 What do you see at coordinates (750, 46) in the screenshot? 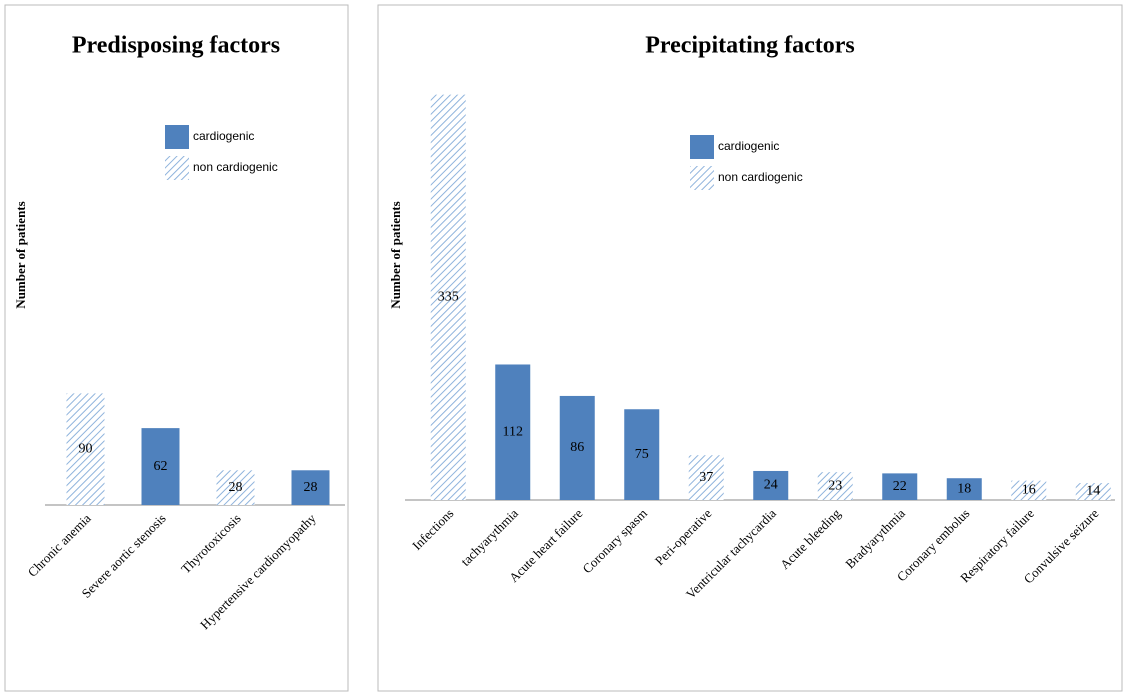
I see `chart-title: Precipitating factors` at bounding box center [750, 46].